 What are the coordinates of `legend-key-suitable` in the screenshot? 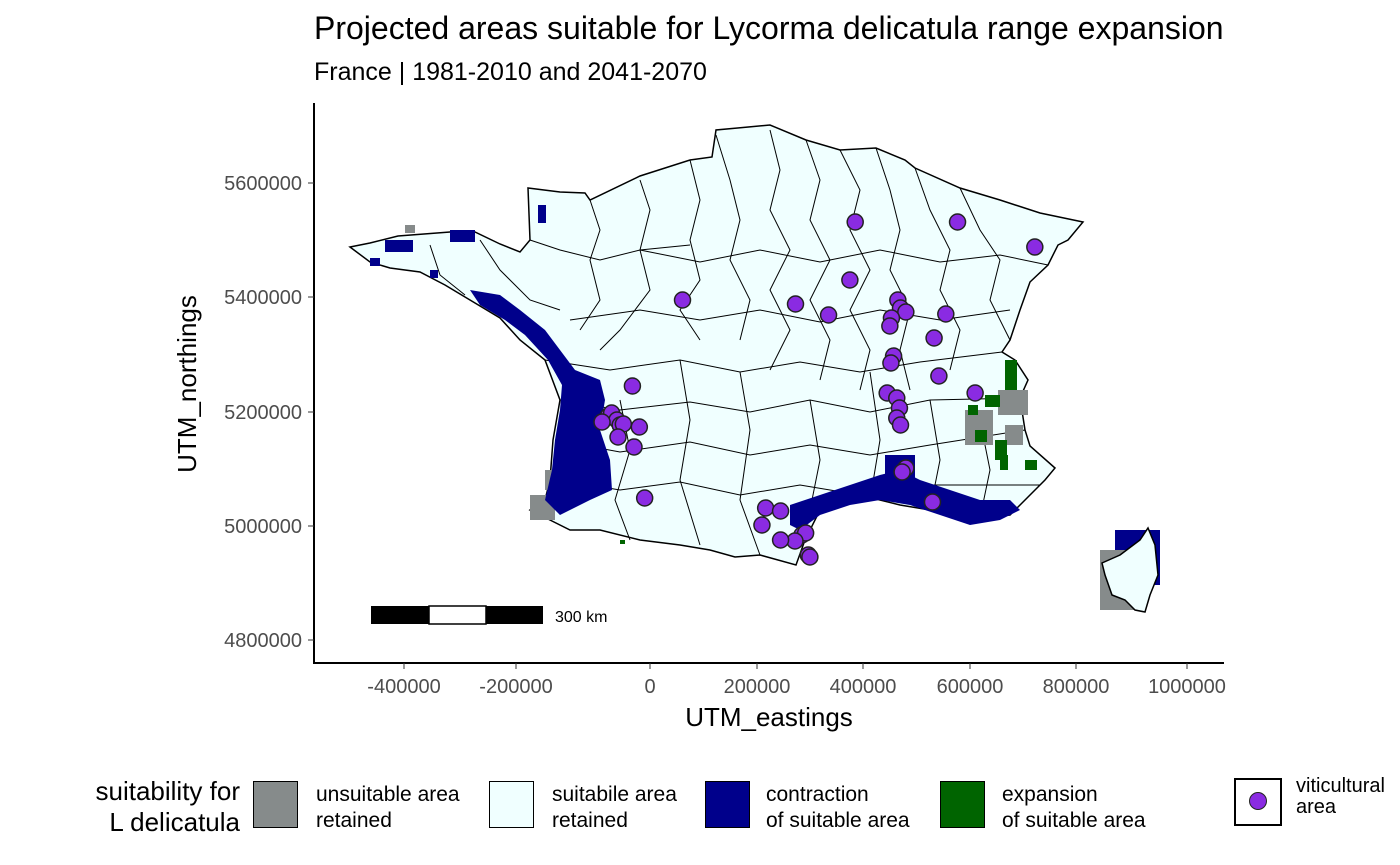 It's located at (511, 804).